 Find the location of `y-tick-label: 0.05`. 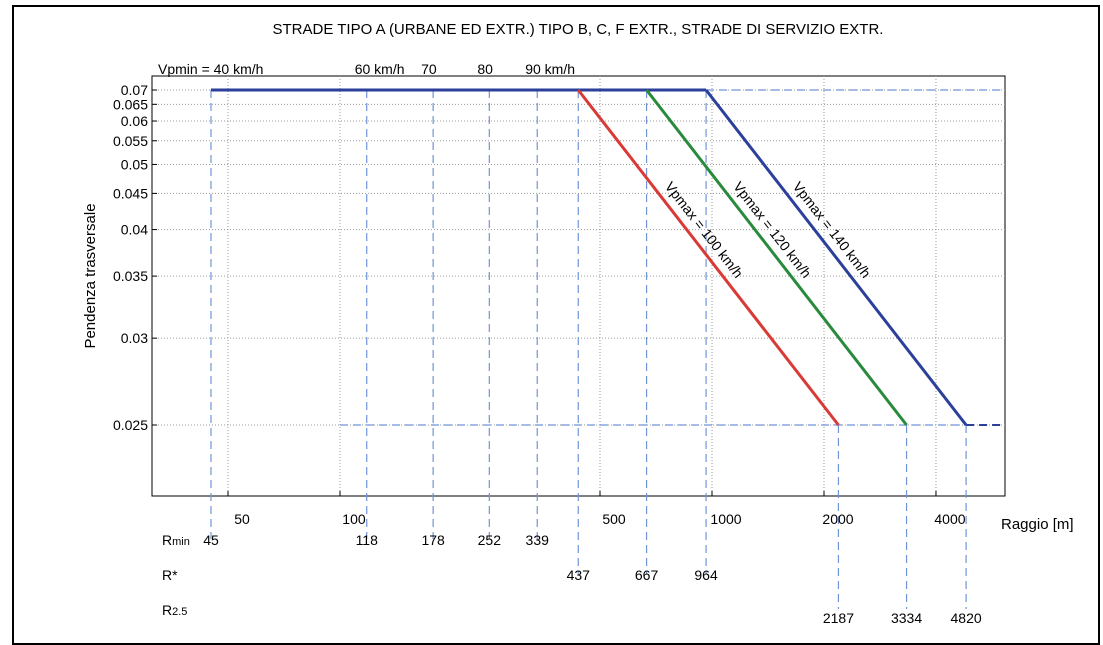

y-tick-label: 0.05 is located at coordinates (134, 164).